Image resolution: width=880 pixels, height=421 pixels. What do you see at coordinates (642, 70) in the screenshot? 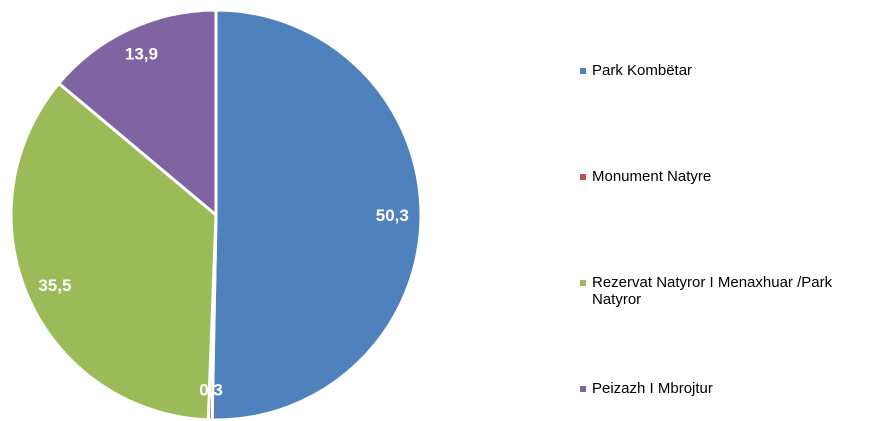
I see `legend-label: Park Kombëtar` at bounding box center [642, 70].